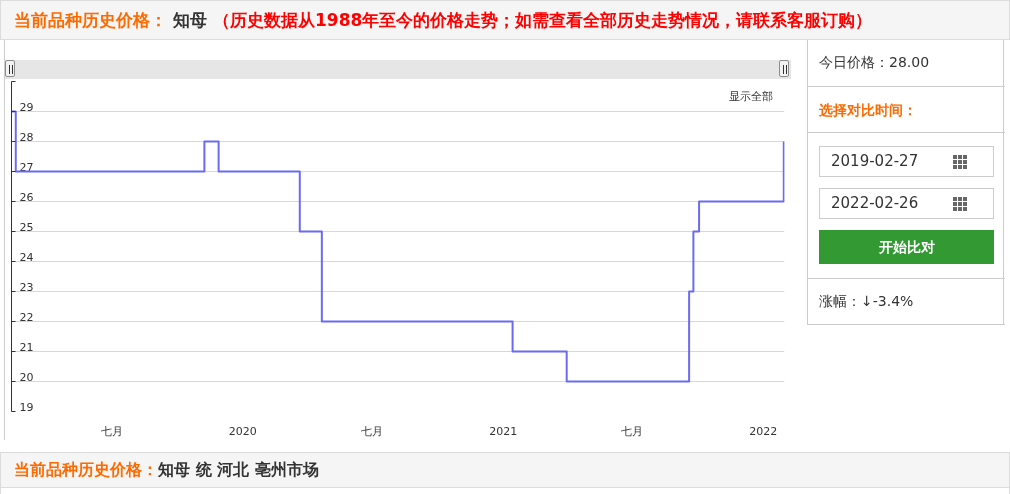 The image size is (1010, 494). Describe the element at coordinates (90, 20) in the screenshot. I see `chart-title: 当前品种历史价格：` at that location.